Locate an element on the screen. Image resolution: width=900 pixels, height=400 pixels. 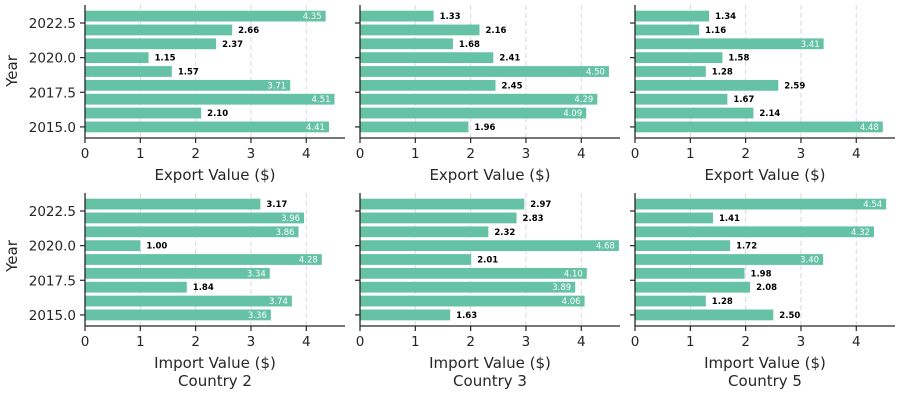
panel-6-x-tick-label: 4 is located at coordinates (856, 342).